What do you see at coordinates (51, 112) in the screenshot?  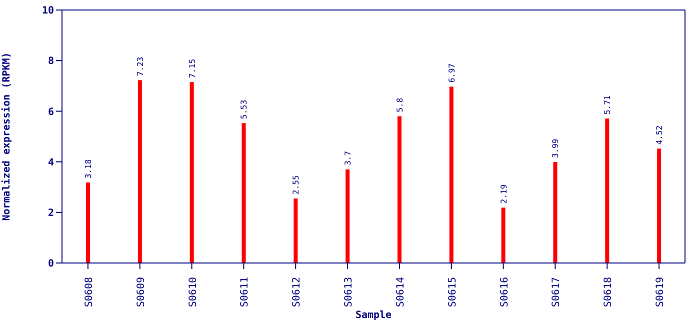 I see `y-tick-label: 6` at bounding box center [51, 112].